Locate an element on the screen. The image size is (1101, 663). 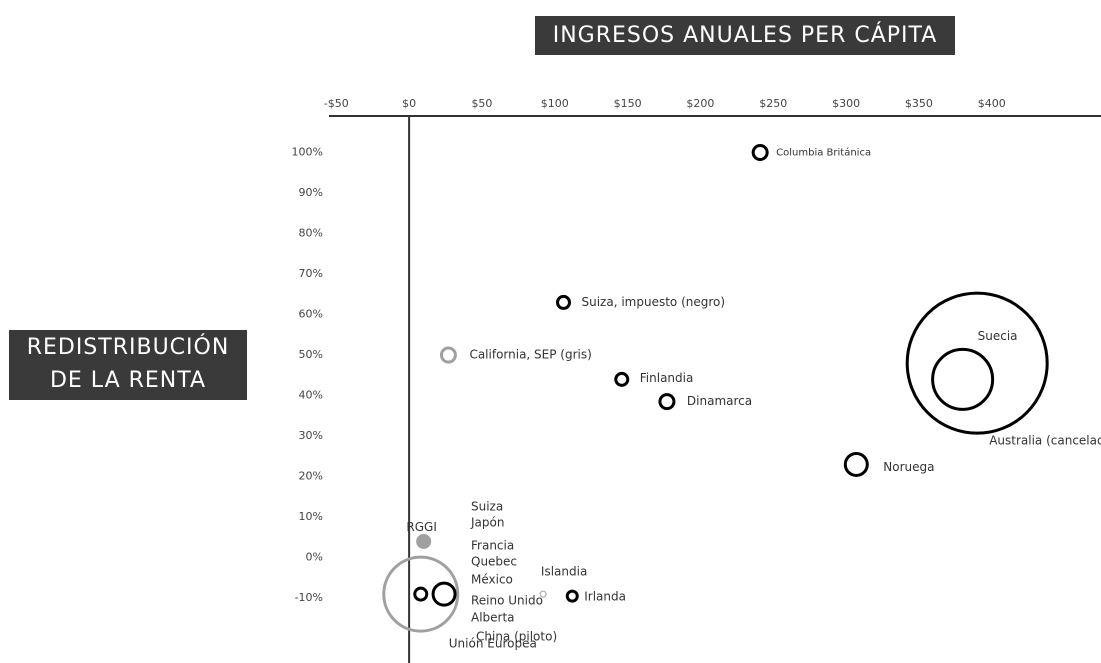
x-tick-label: $150 is located at coordinates (628, 103).